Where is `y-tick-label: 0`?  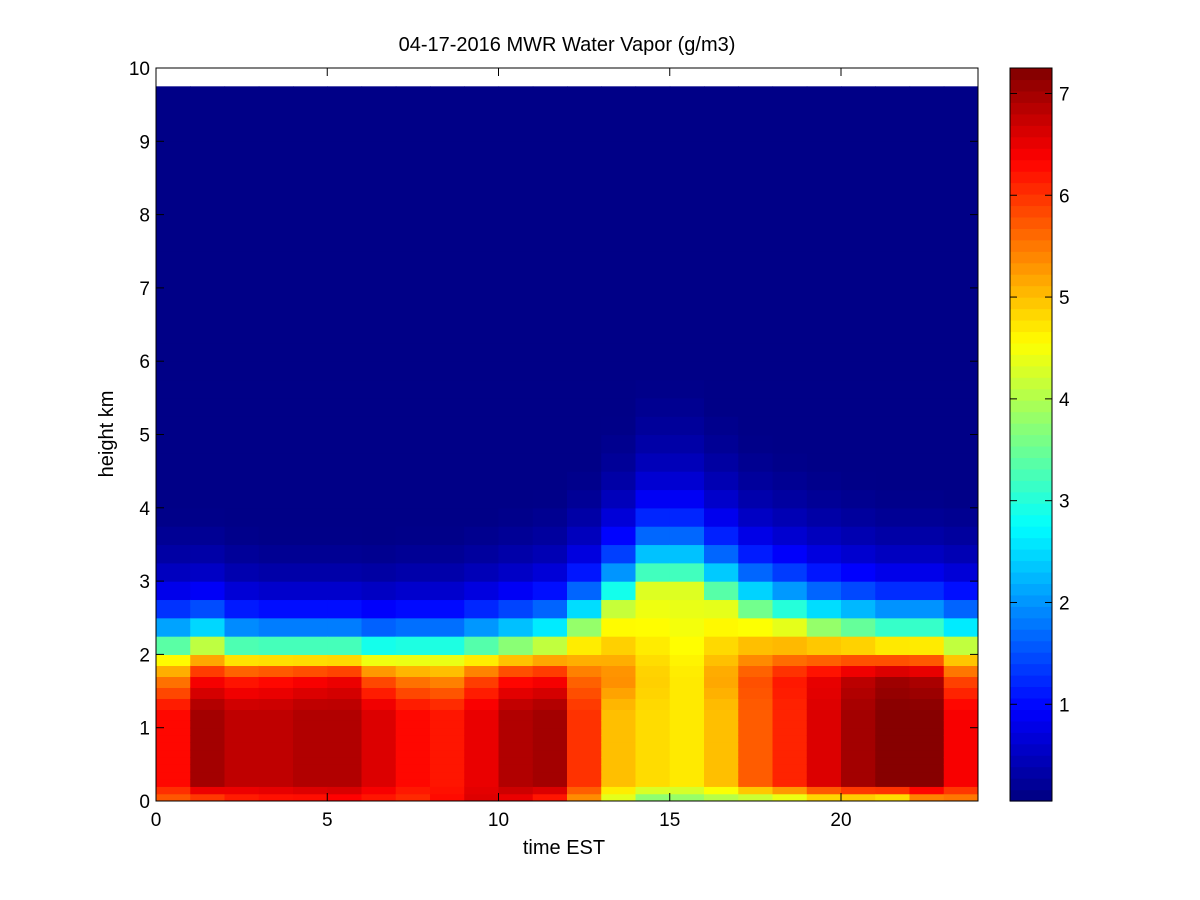 y-tick-label: 0 is located at coordinates (144, 802).